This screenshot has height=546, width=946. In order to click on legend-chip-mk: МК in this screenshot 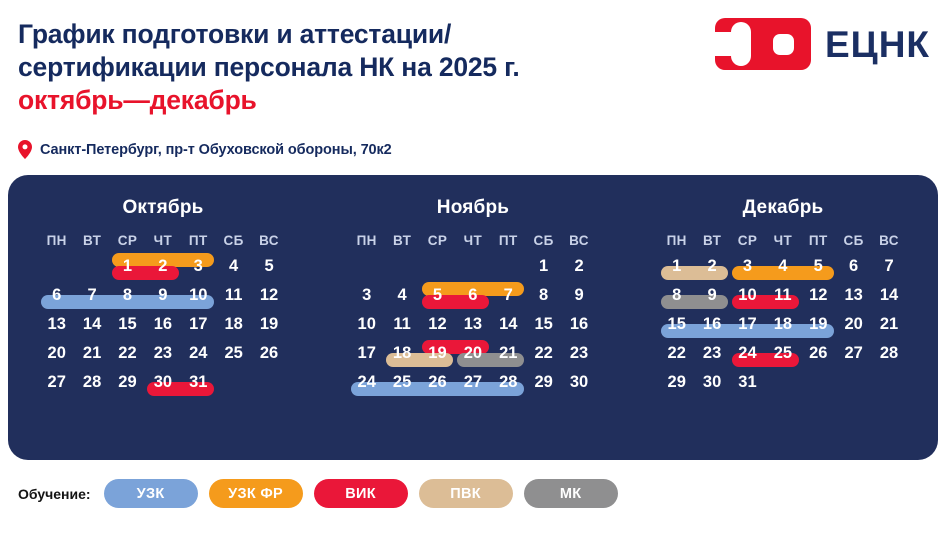, I will do `click(570, 493)`.